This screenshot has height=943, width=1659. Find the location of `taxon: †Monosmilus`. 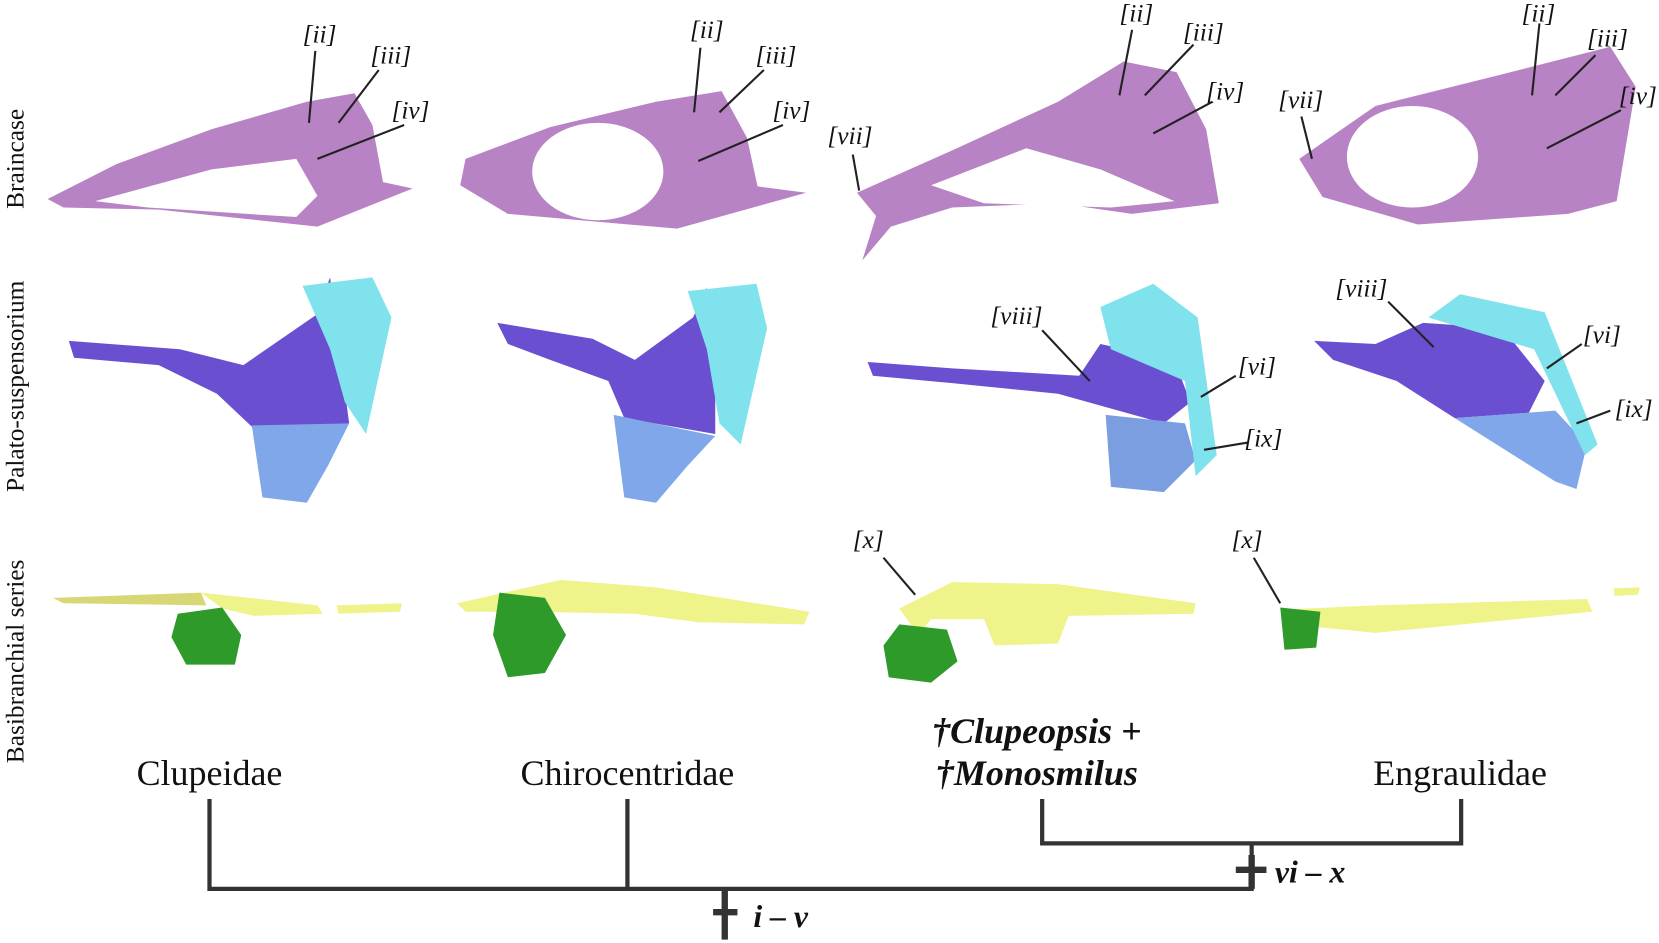

taxon: †Monosmilus is located at coordinates (1037, 773).